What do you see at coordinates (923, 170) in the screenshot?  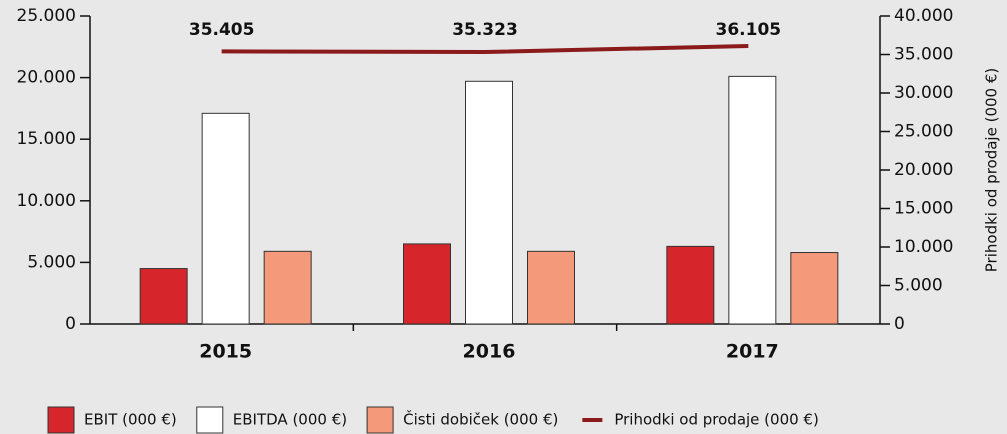 I see `y2-tick-label: 20.000` at bounding box center [923, 170].